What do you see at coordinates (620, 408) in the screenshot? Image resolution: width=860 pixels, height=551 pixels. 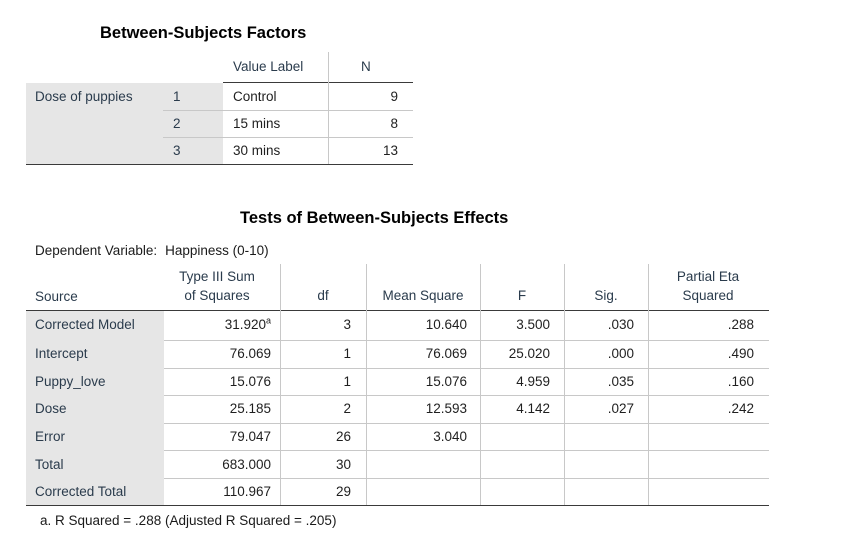 I see `sig-cell: .027` at bounding box center [620, 408].